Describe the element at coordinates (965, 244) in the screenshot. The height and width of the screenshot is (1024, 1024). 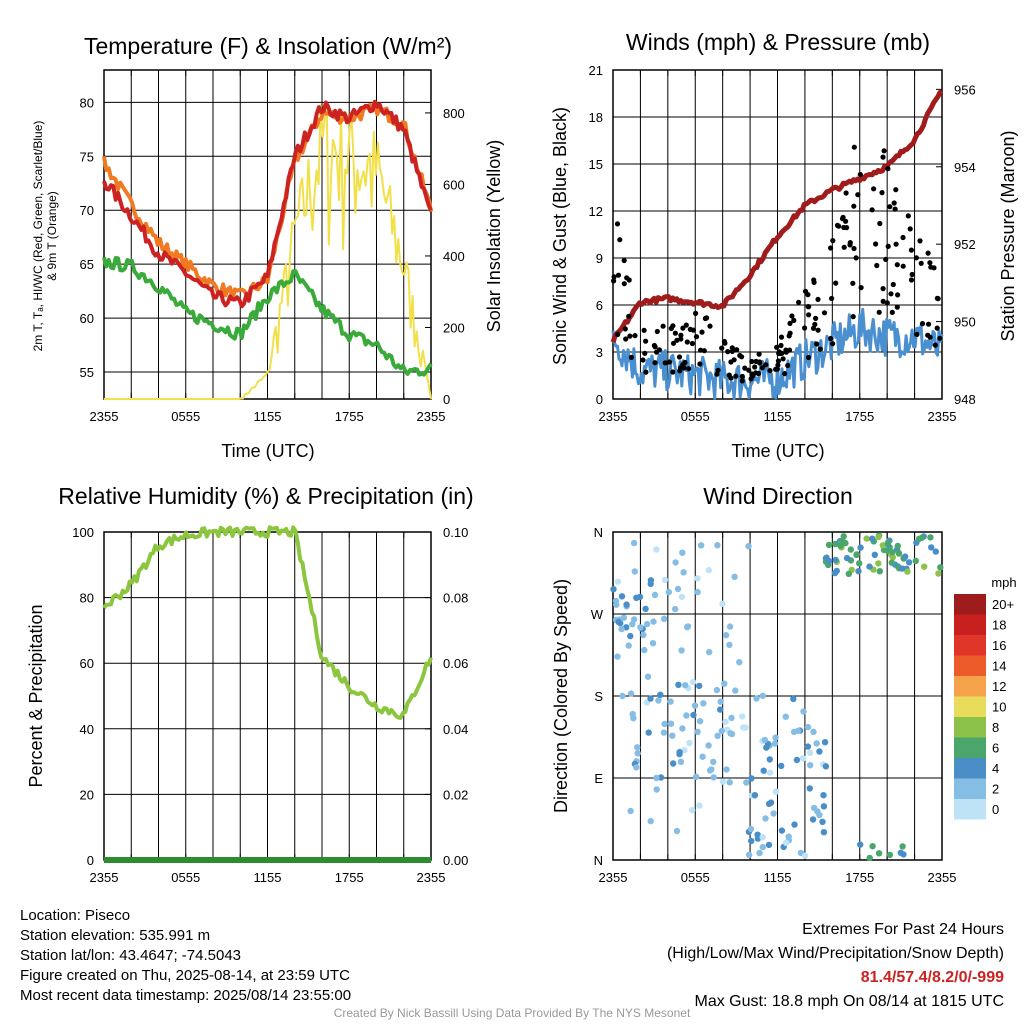
I see `y2-tick-label: 952` at that location.